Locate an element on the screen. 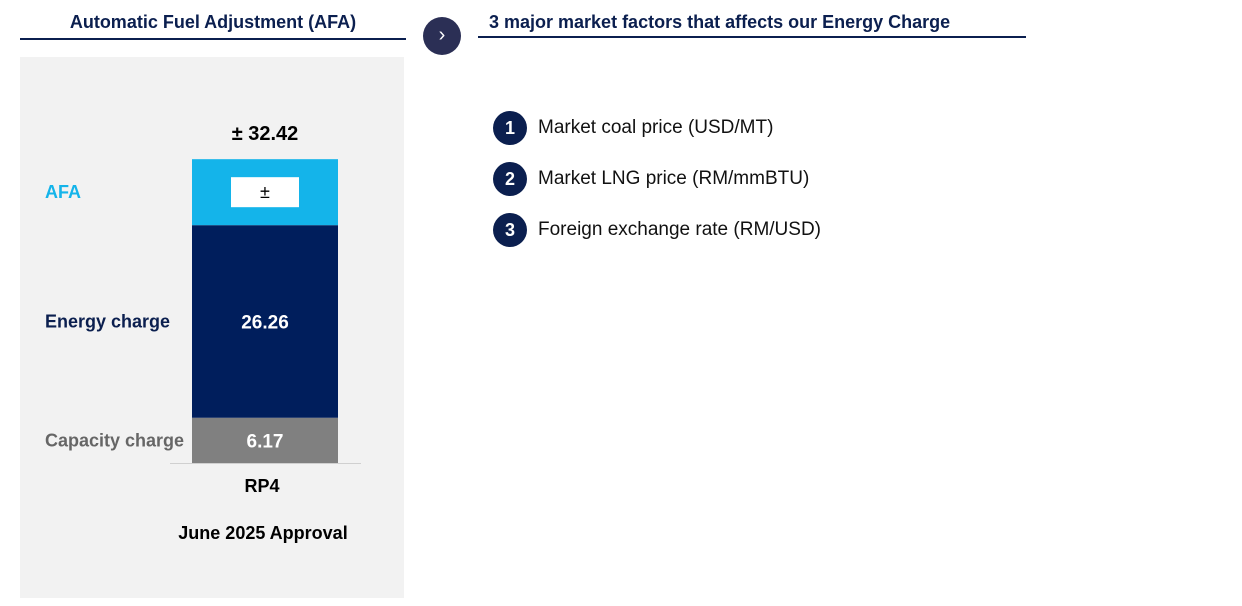 The width and height of the screenshot is (1242, 606). bar-segment-energy is located at coordinates (265, 321).